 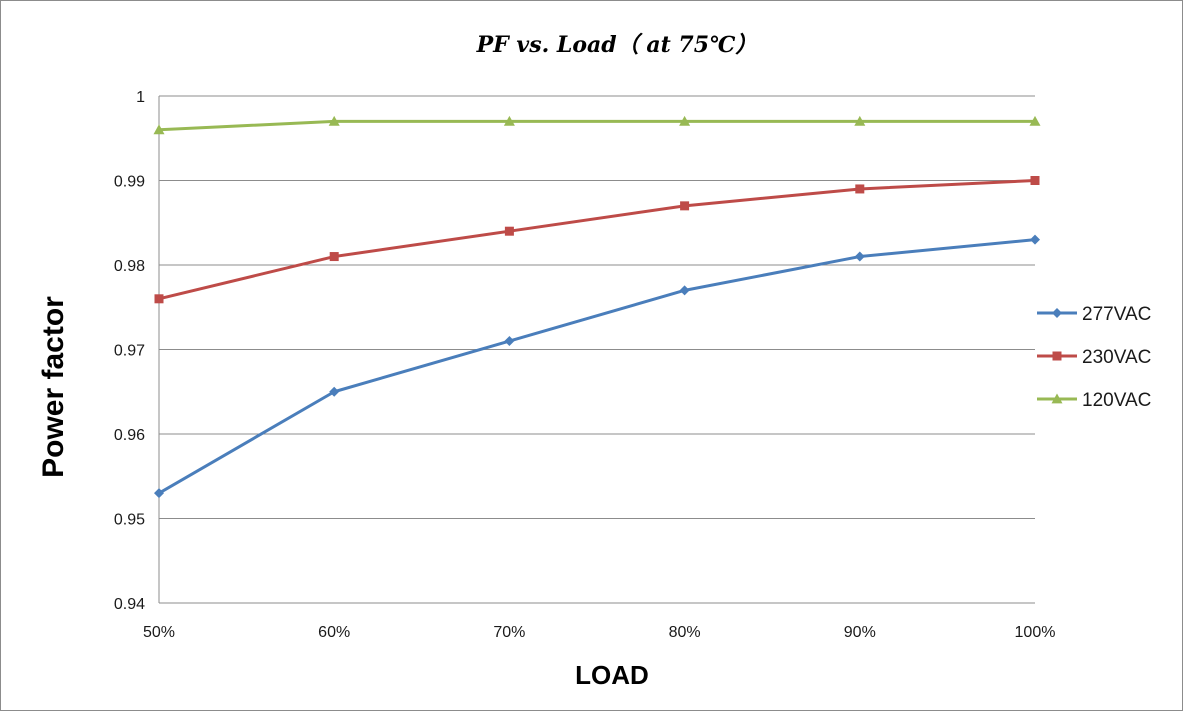 I want to click on legend-label: 230VAC, so click(x=1116, y=357).